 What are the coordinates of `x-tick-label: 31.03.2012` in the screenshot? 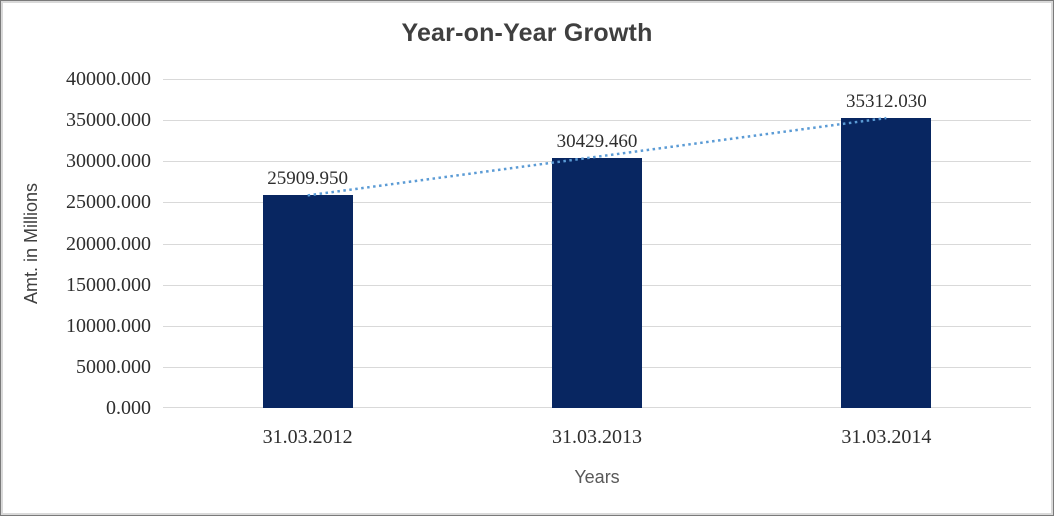 It's located at (307, 437).